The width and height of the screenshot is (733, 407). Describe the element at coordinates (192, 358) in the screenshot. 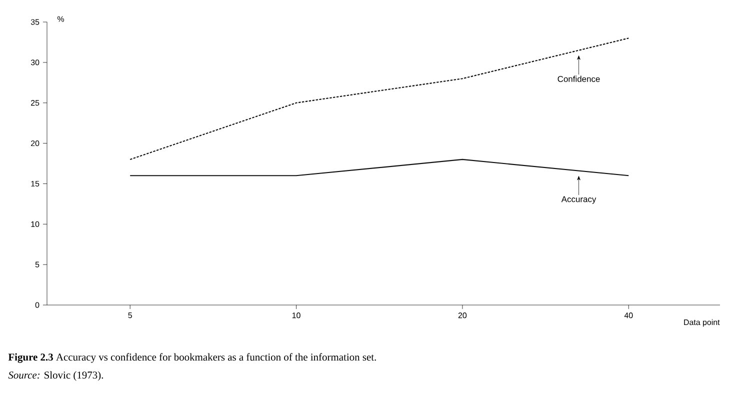

I see `text: Figure 2.3 Accuracy vs confidence for bookmakers as a function of the information set.` at that location.